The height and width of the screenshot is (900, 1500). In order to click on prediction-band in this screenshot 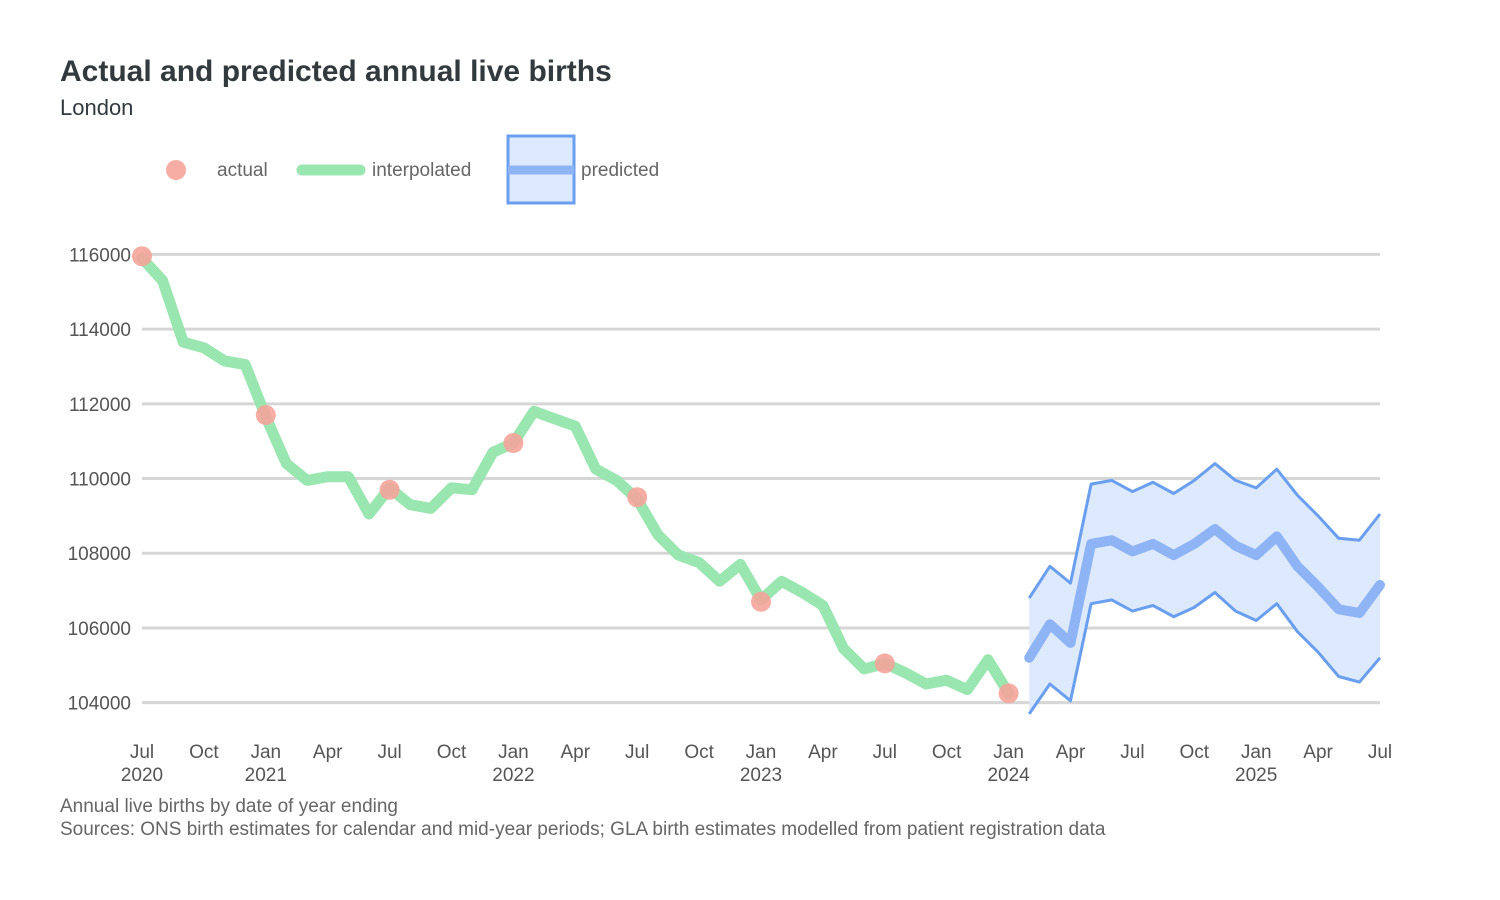, I will do `click(1204, 588)`.